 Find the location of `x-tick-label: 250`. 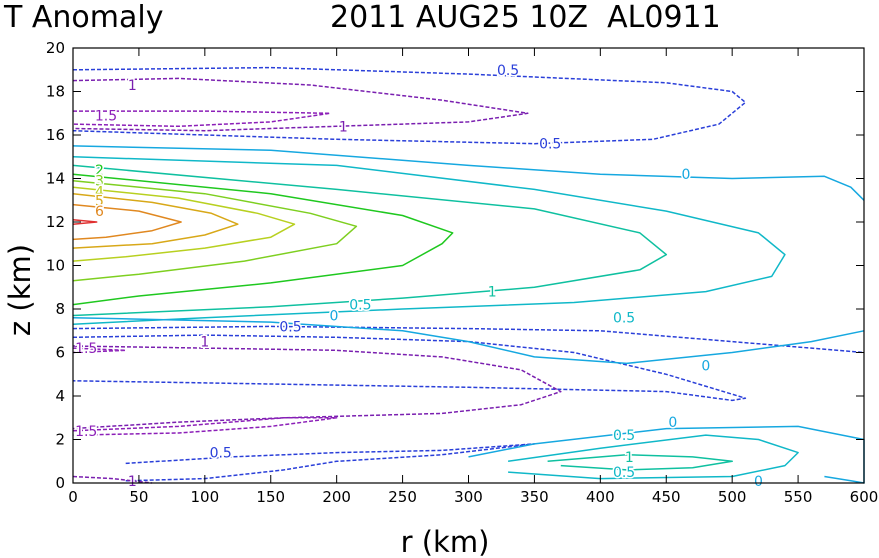

x-tick-label: 250 is located at coordinates (402, 497).